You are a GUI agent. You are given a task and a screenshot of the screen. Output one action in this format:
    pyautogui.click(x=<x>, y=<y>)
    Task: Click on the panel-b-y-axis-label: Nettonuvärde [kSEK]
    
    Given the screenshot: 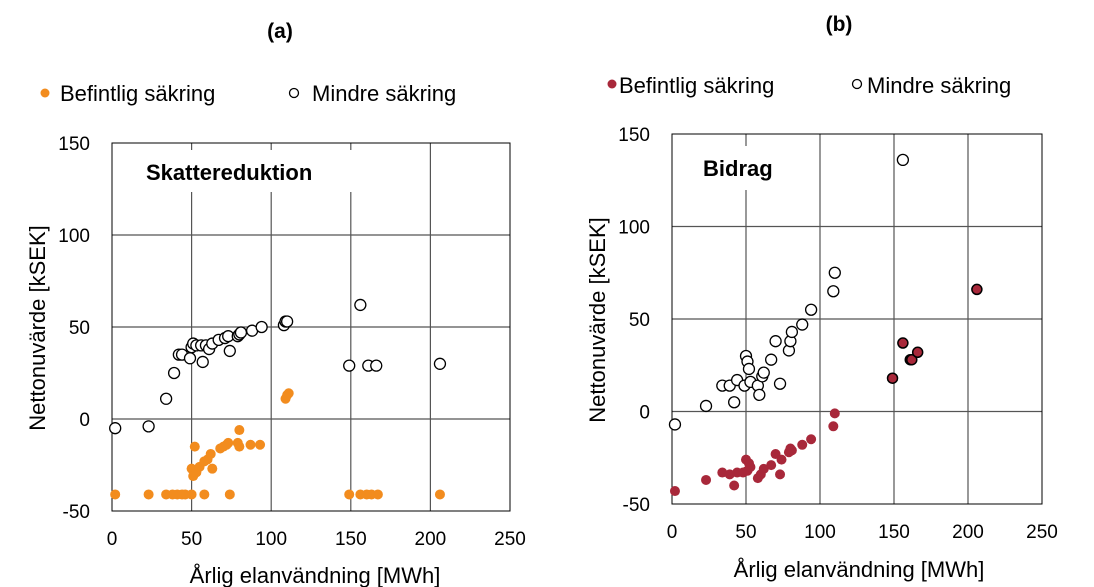 What is the action you would take?
    pyautogui.click(x=597, y=319)
    